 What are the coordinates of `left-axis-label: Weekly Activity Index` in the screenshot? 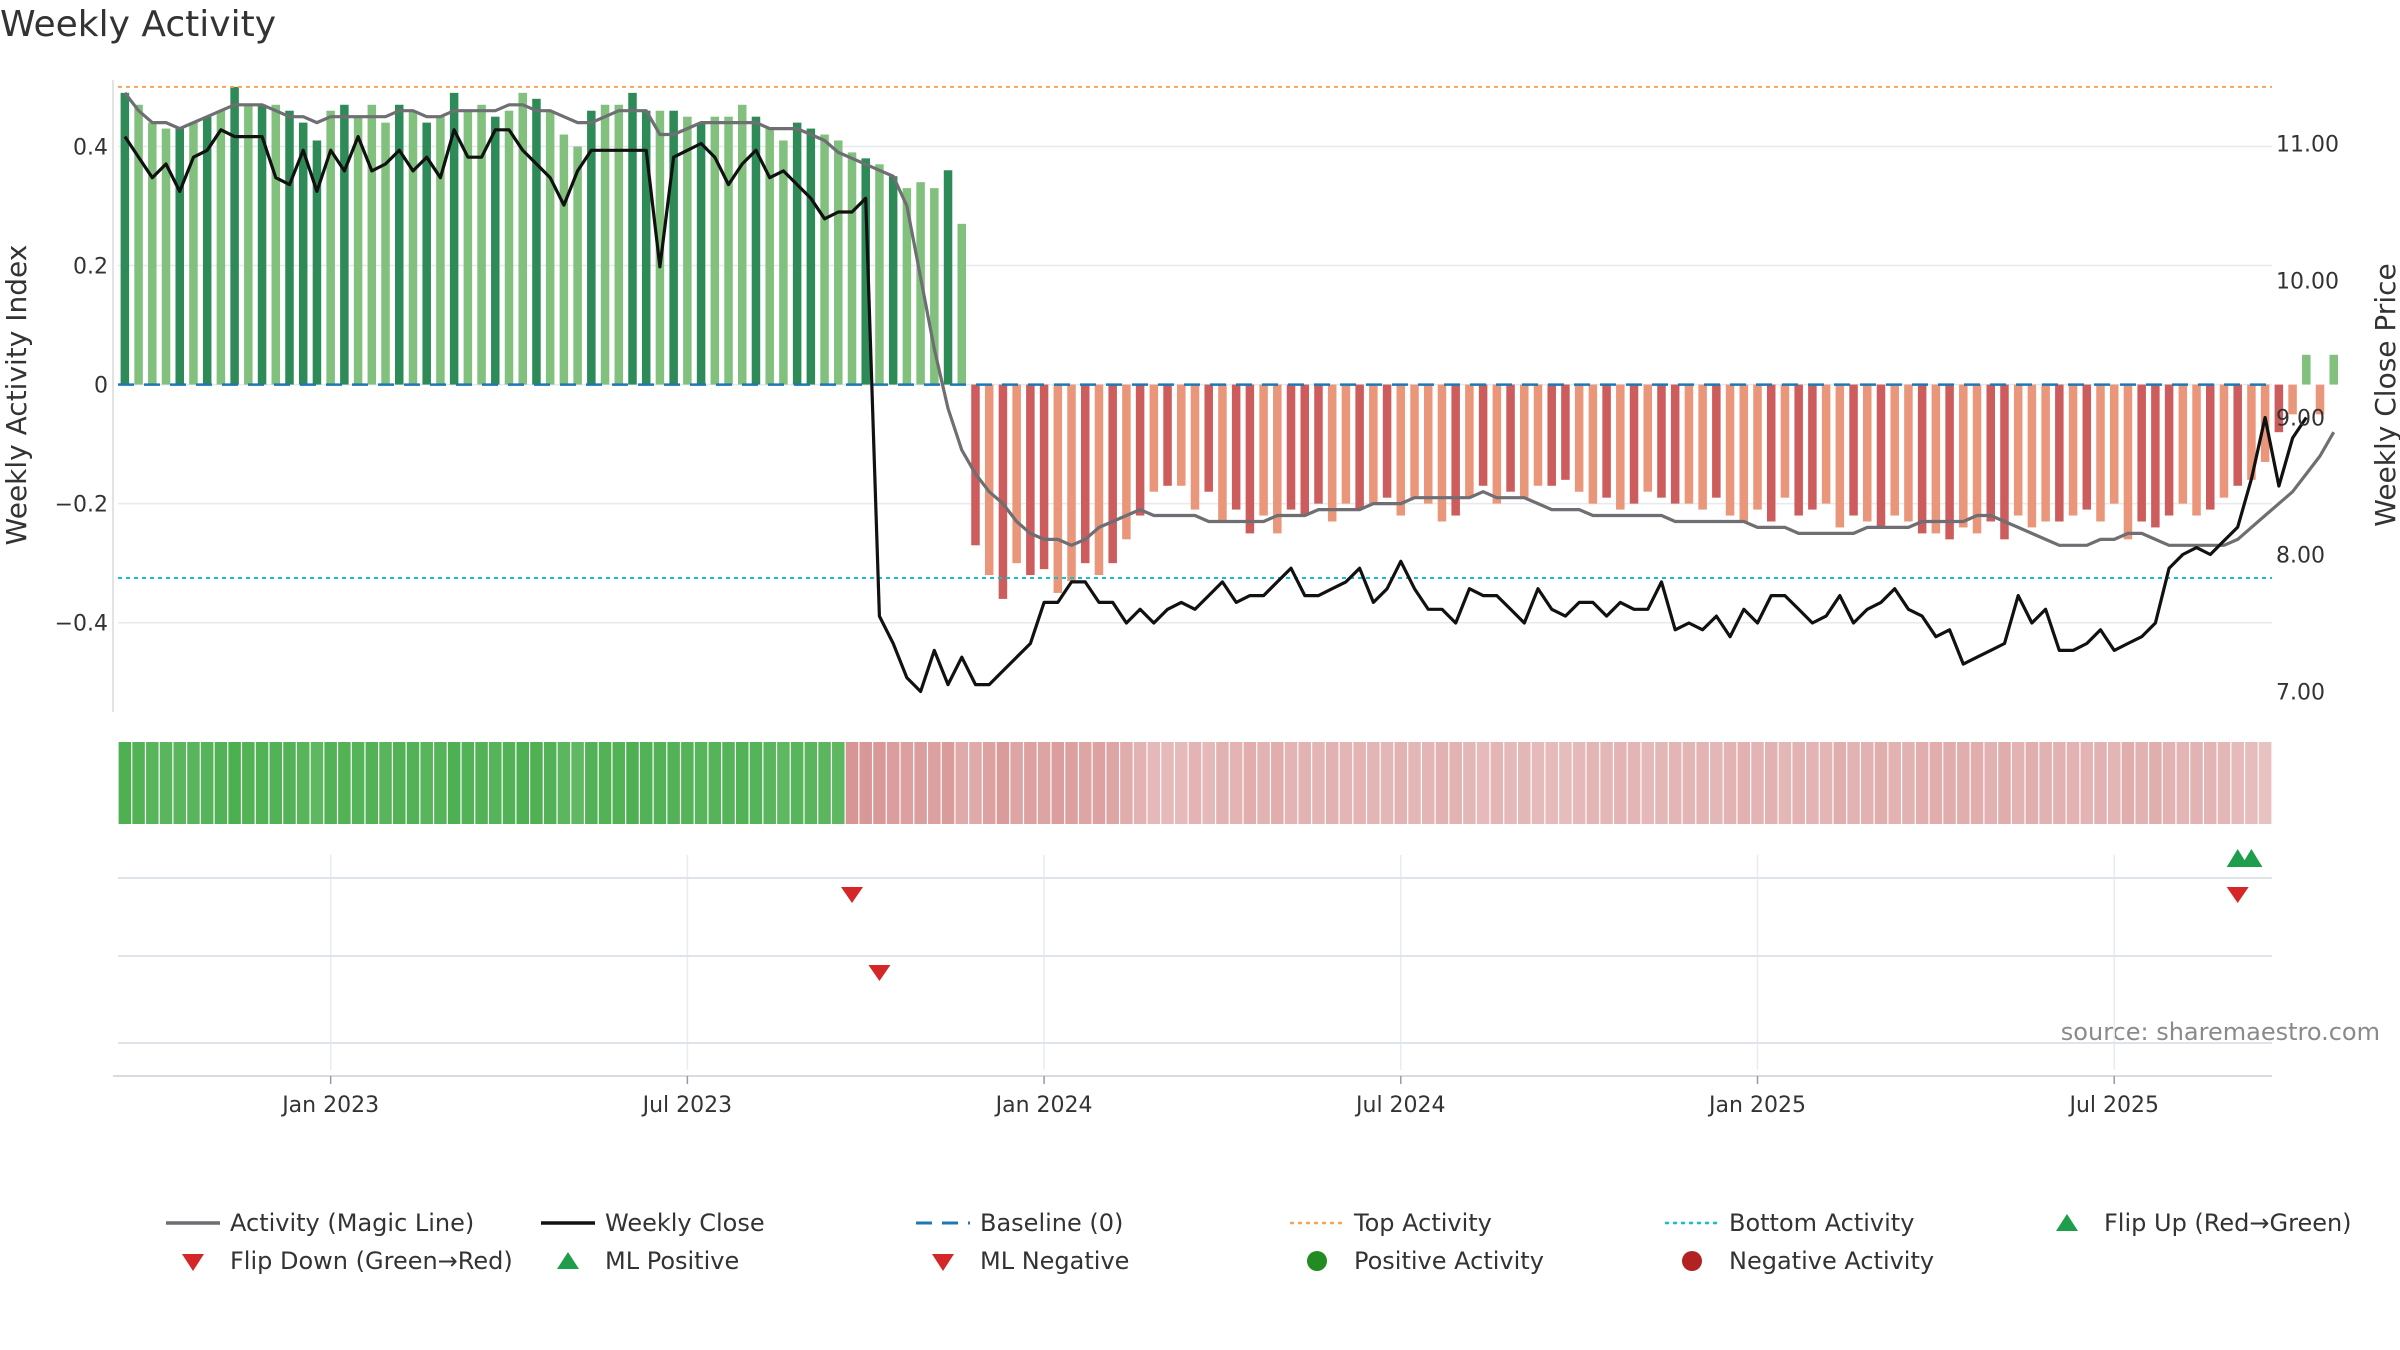 It's located at (16, 395).